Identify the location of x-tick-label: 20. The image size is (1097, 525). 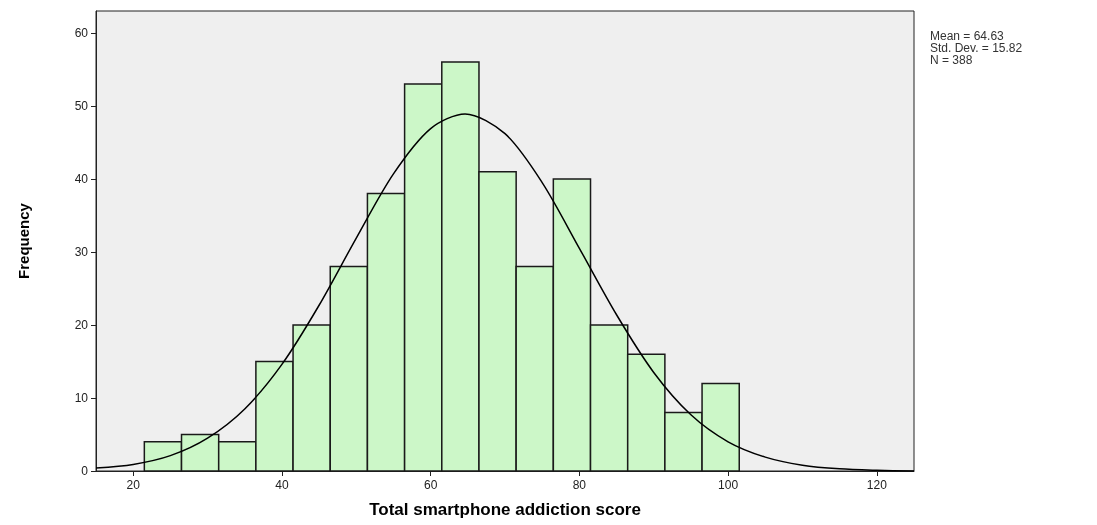
(133, 485).